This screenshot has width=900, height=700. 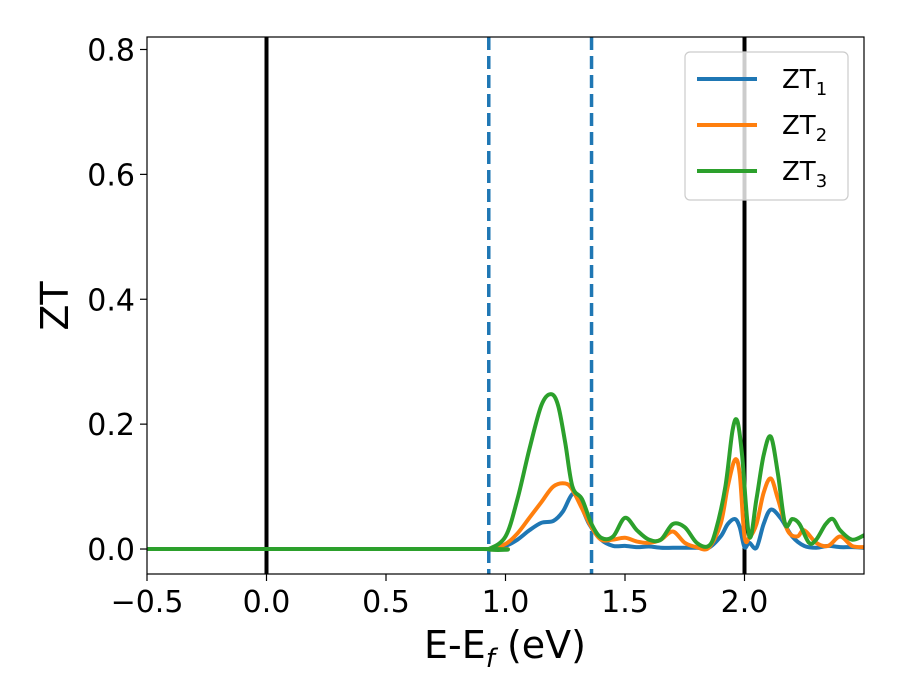 What do you see at coordinates (804, 82) in the screenshot?
I see `legend-label-1: ZT1` at bounding box center [804, 82].